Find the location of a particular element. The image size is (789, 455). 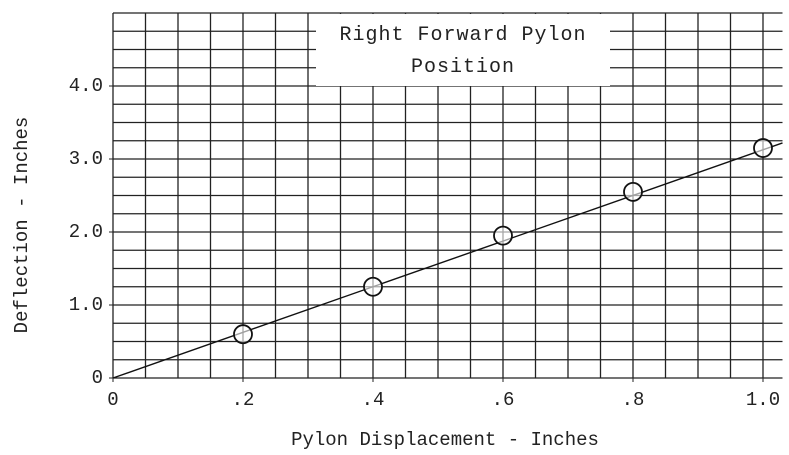

y-tick-label: 4.0 is located at coordinates (86, 86).